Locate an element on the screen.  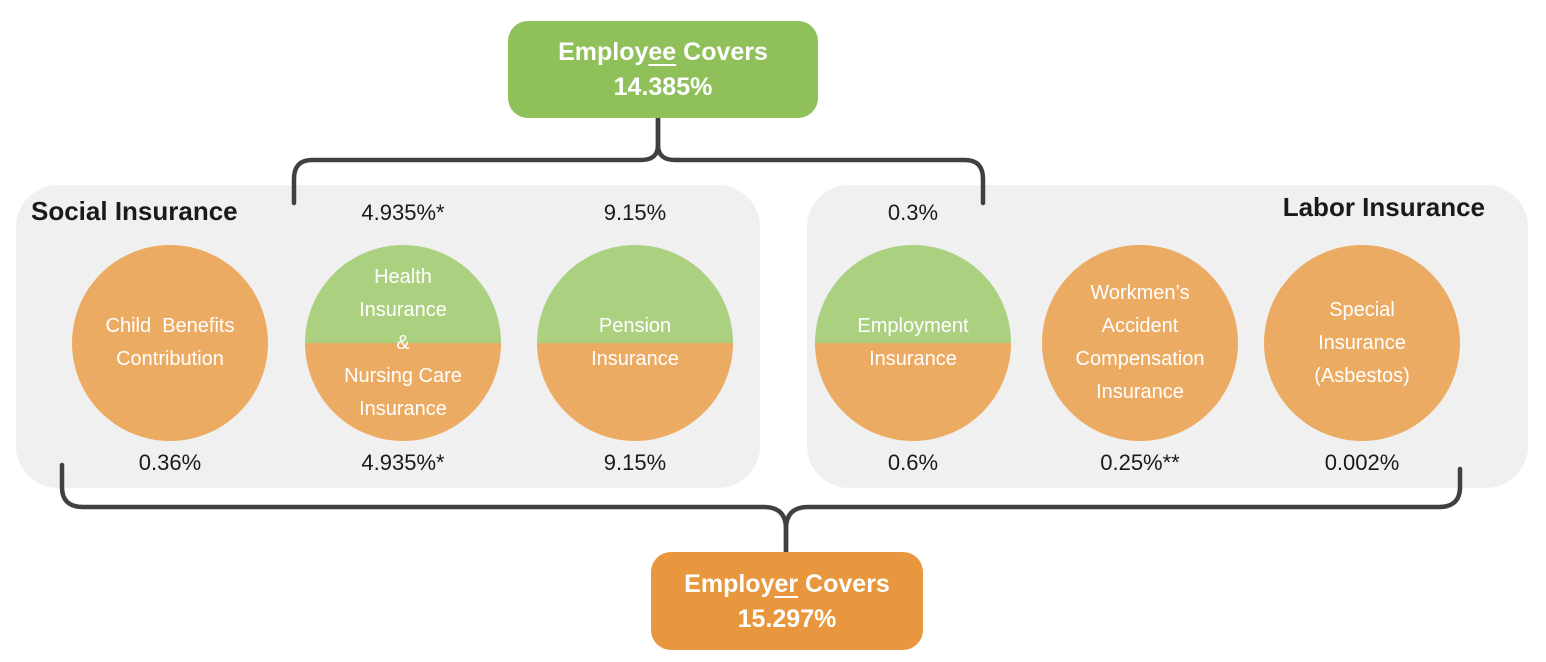
circle-label: Employment Insurance is located at coordinates (913, 342).